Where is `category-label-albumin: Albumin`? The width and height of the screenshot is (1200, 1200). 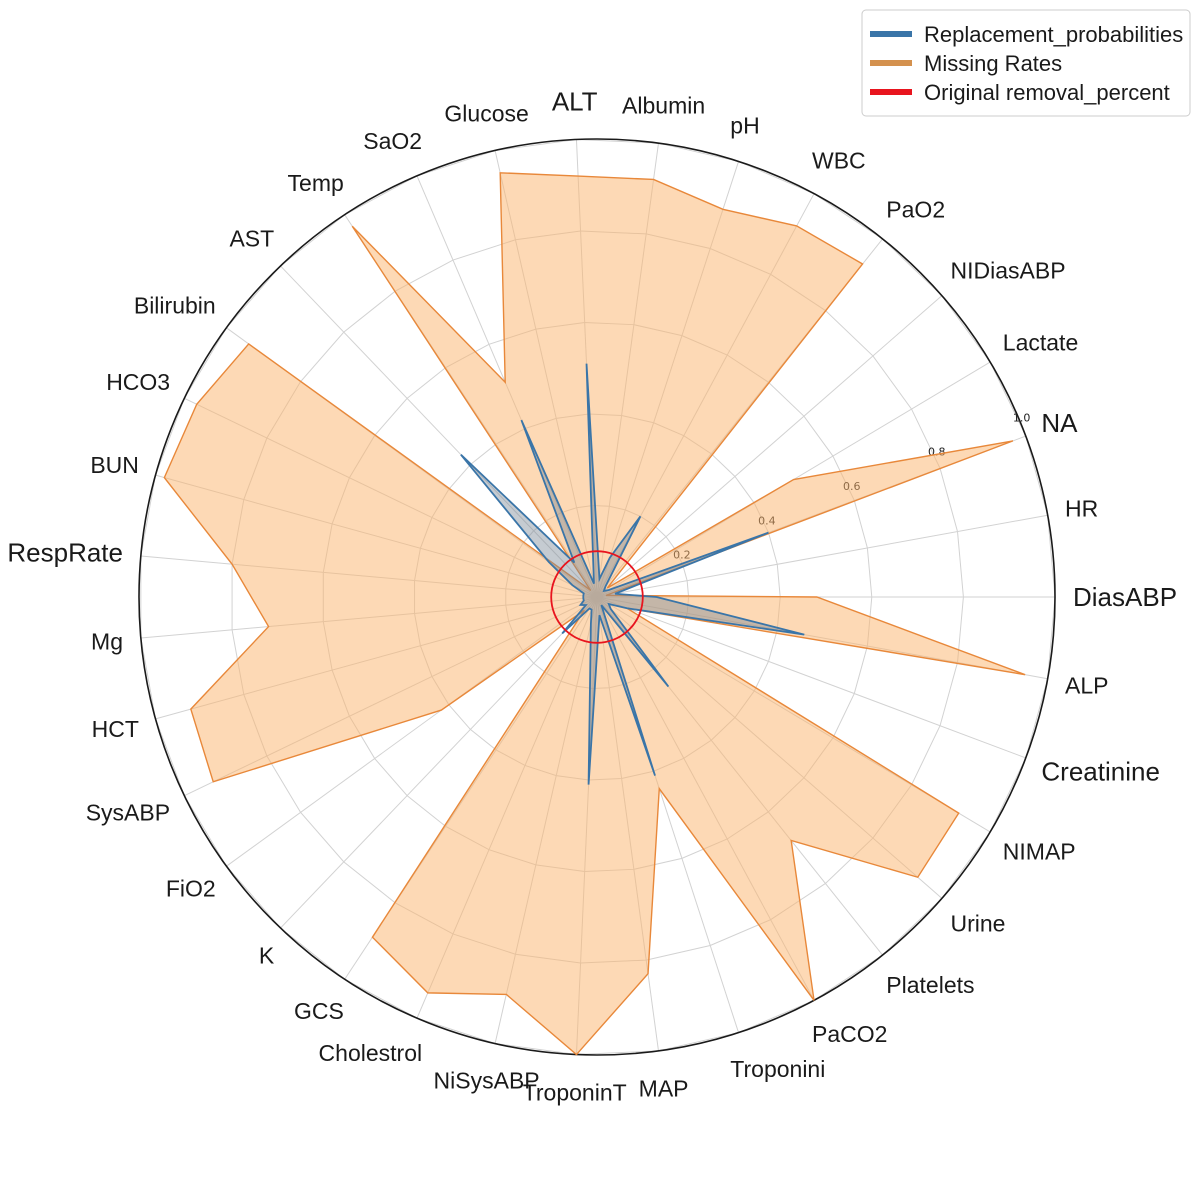
category-label-albumin: Albumin is located at coordinates (663, 106).